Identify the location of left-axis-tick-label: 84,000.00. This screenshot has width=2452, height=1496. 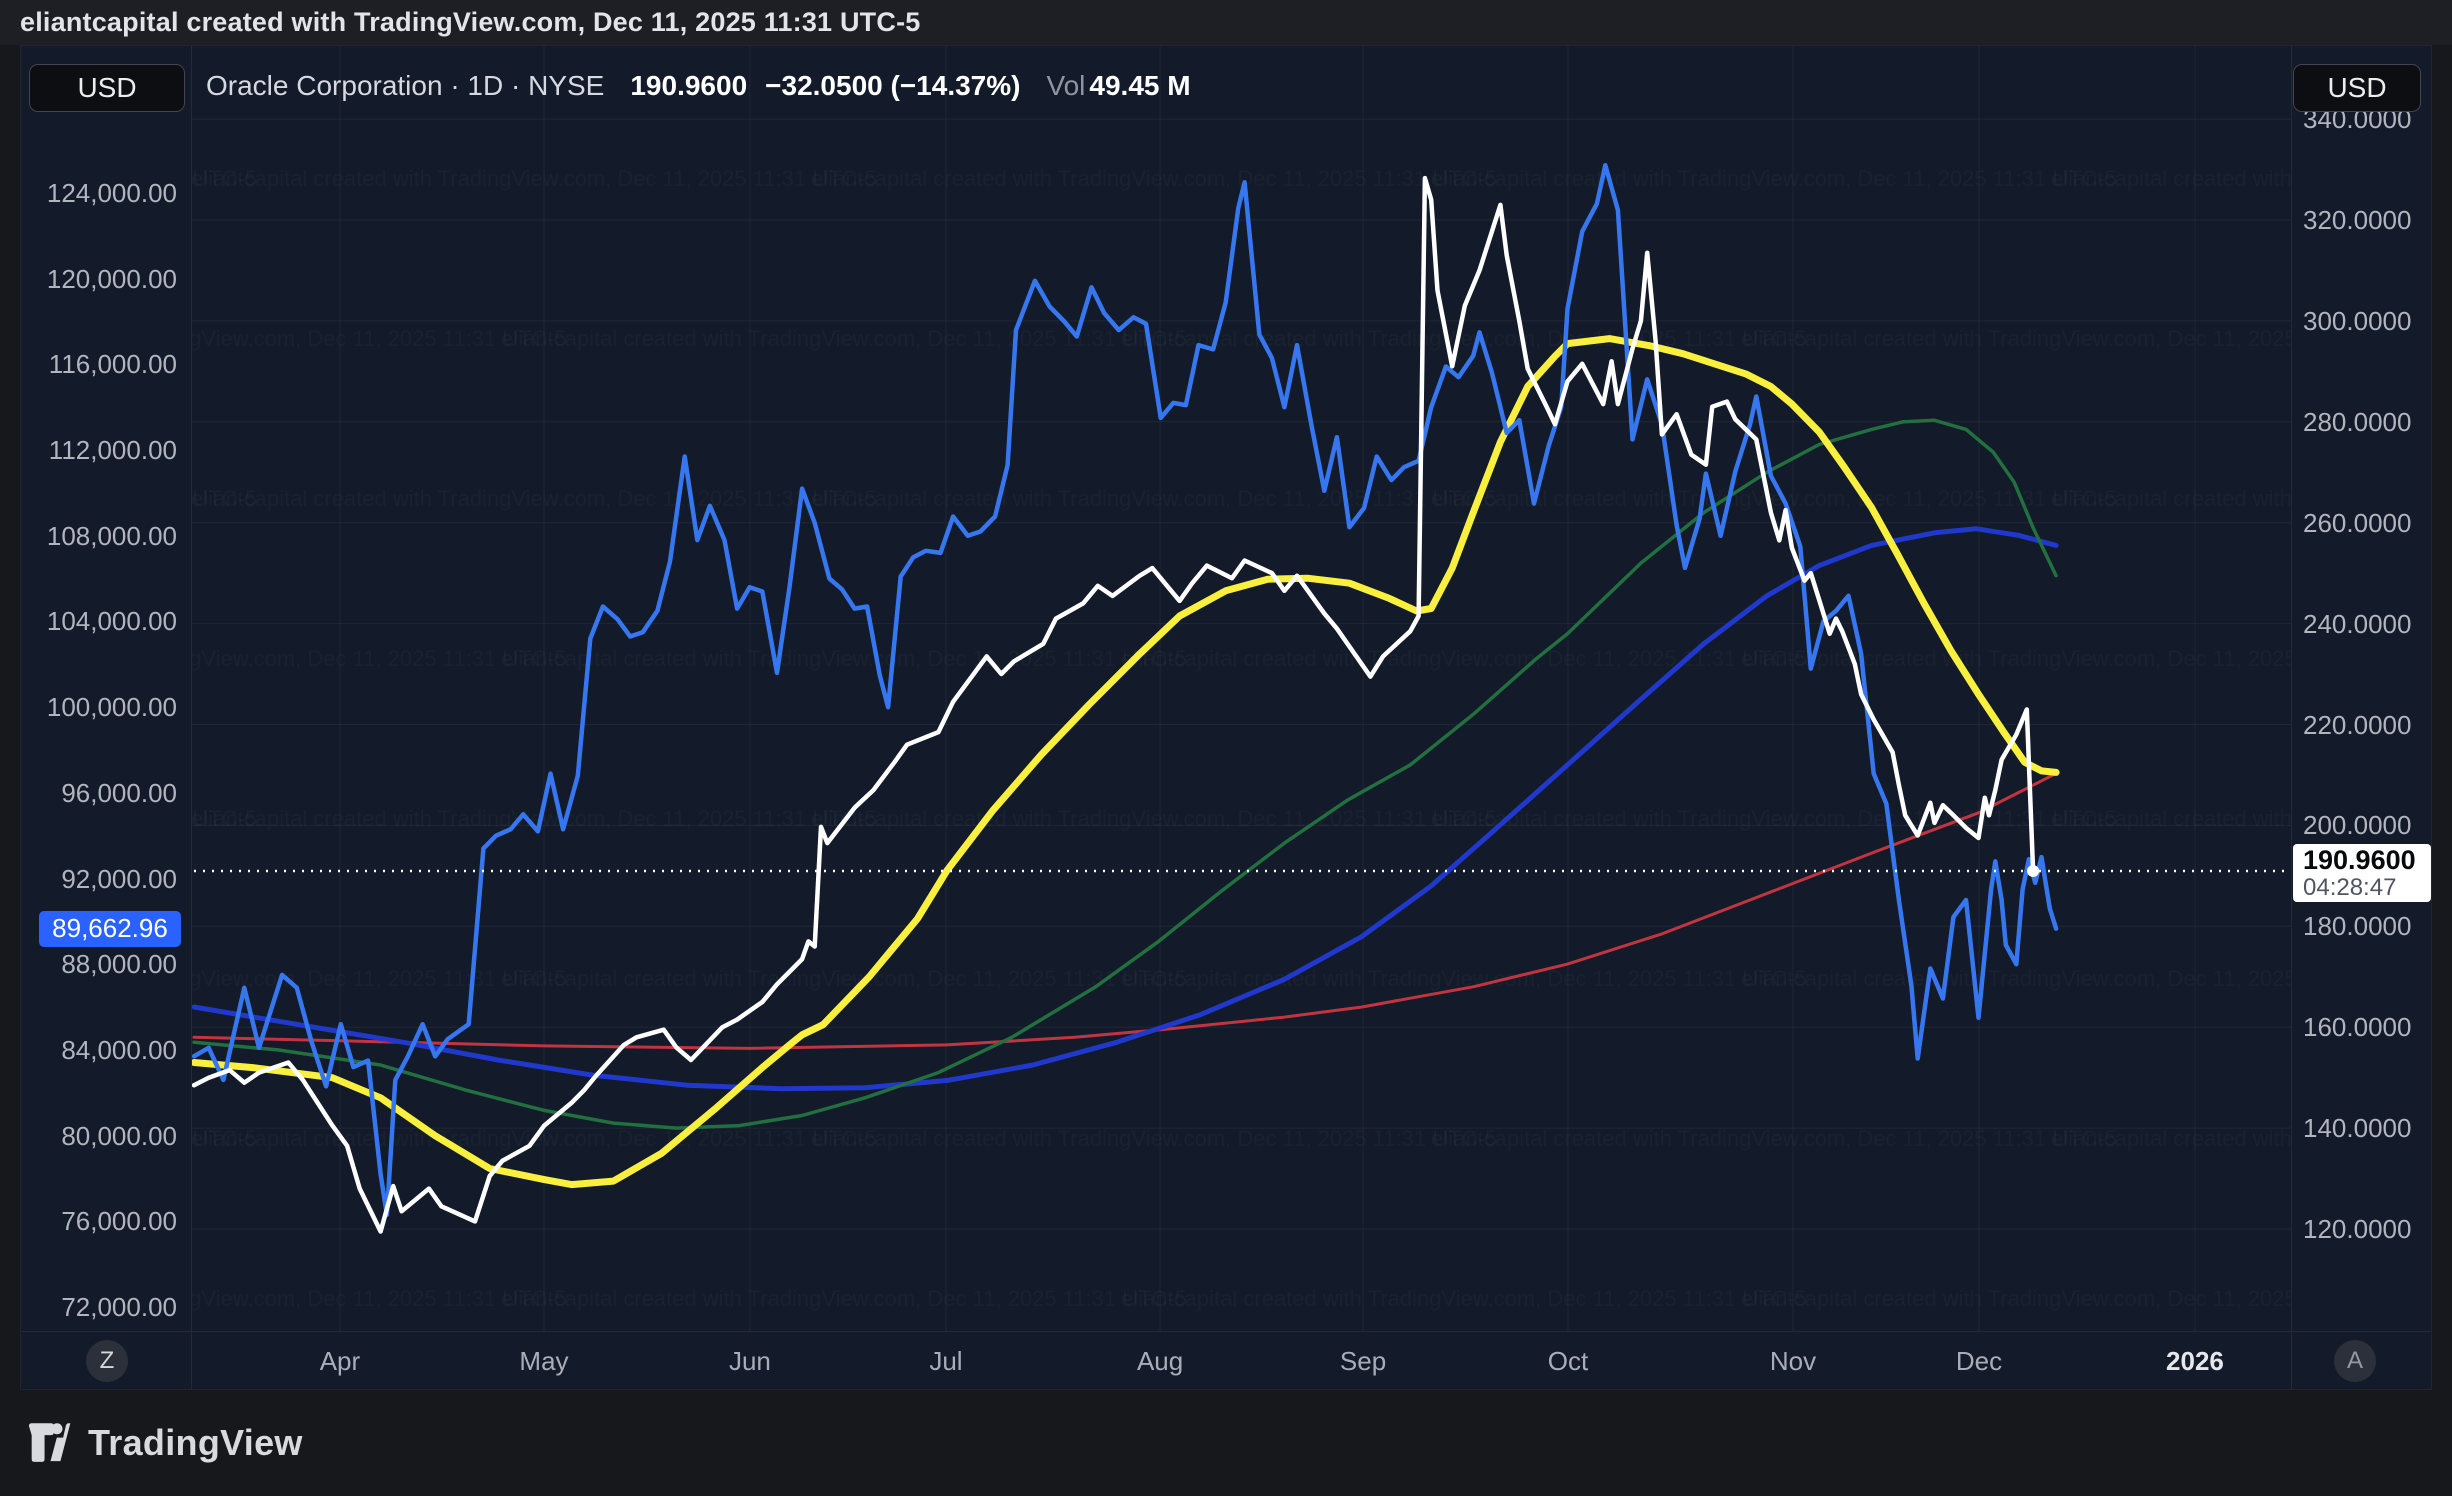
(119, 1049).